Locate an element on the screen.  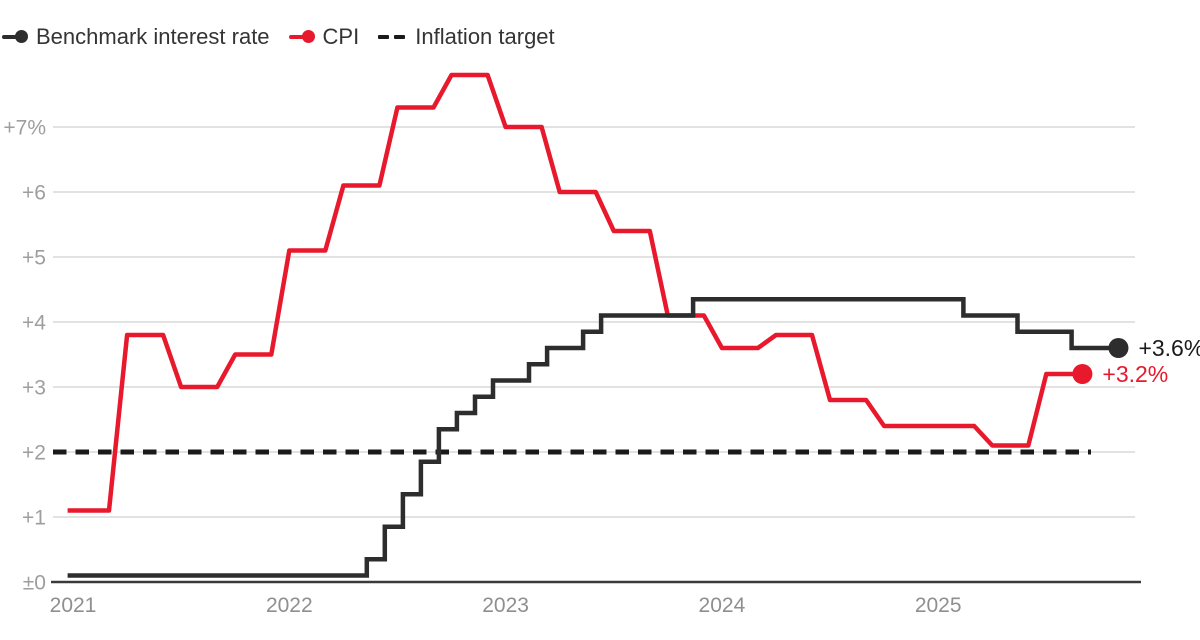
x-tick-label: 2021 is located at coordinates (73, 605).